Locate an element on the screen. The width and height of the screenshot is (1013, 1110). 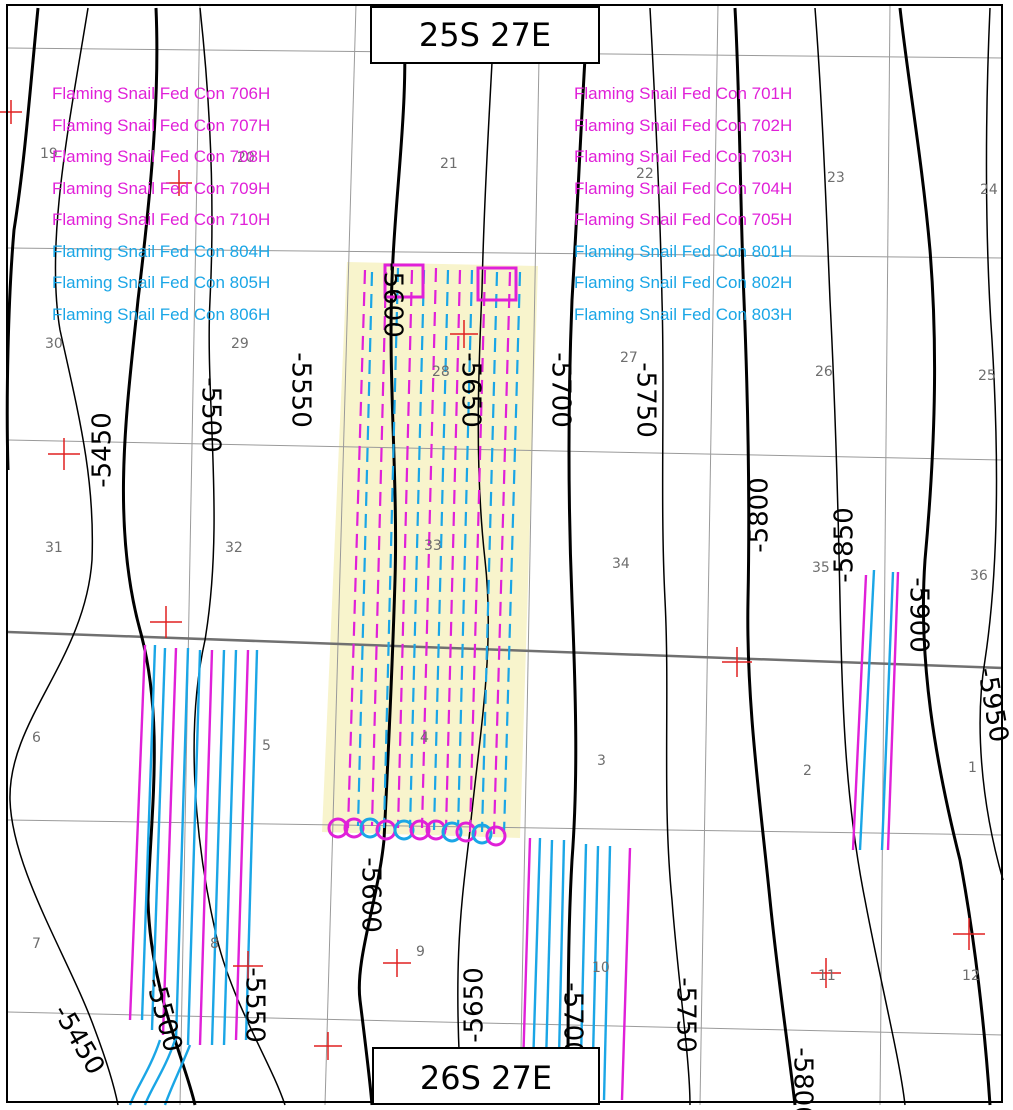
section-number: 5 is located at coordinates (266, 746).